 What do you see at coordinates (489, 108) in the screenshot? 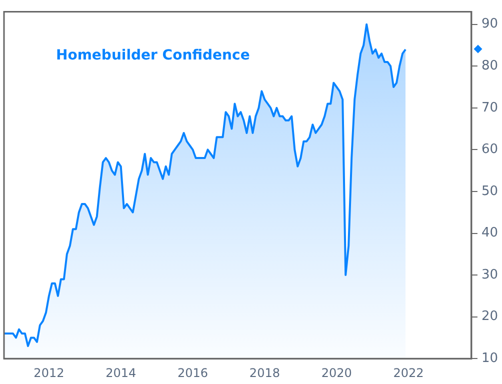
I see `y-tick-label: 70` at bounding box center [489, 108].